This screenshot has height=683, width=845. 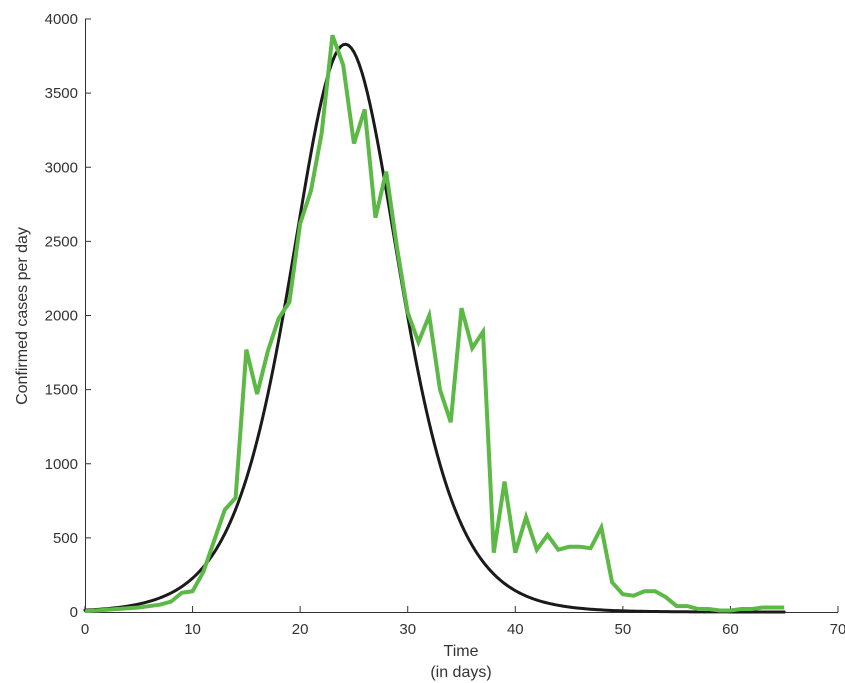 What do you see at coordinates (407, 629) in the screenshot?
I see `x-tick-label: 30` at bounding box center [407, 629].